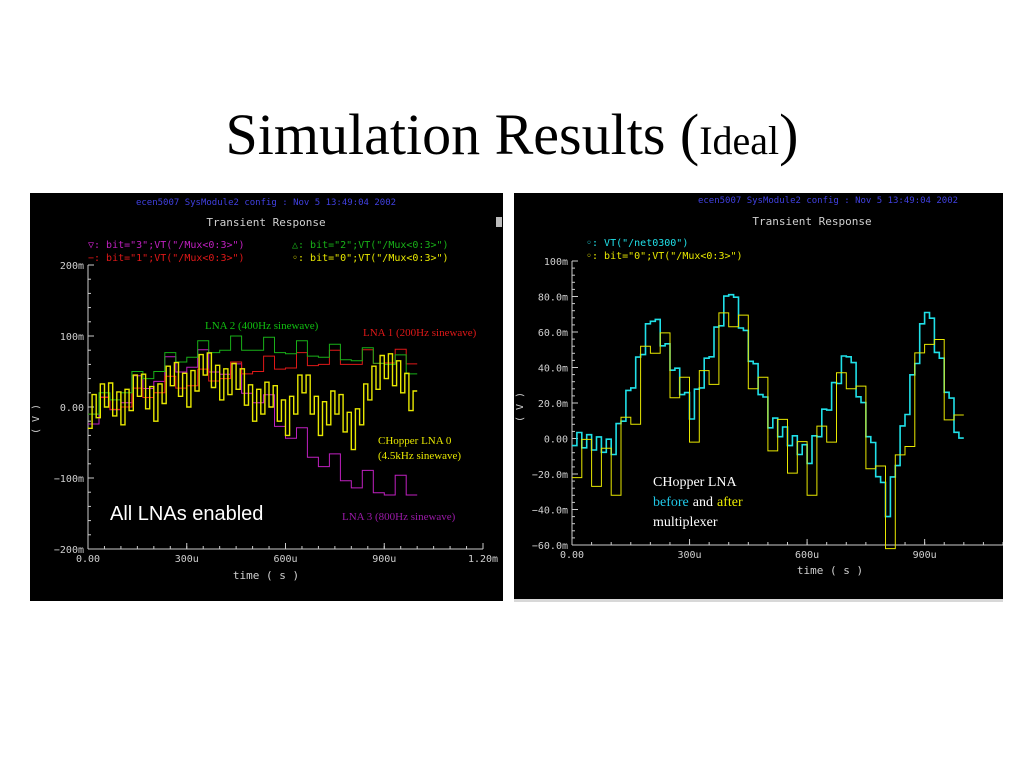 Image resolution: width=1024 pixels, height=768 pixels. I want to click on annotation-all-lnas-enabled: All LNAs enabled, so click(186, 514).